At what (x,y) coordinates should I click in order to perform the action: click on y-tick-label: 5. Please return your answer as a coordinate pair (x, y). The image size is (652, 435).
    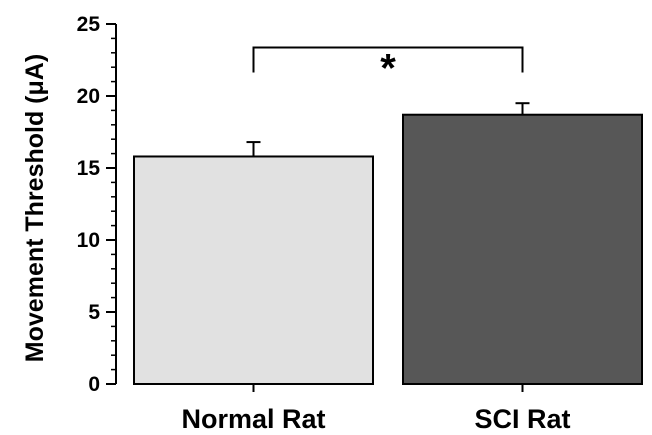
    Looking at the image, I should click on (94, 312).